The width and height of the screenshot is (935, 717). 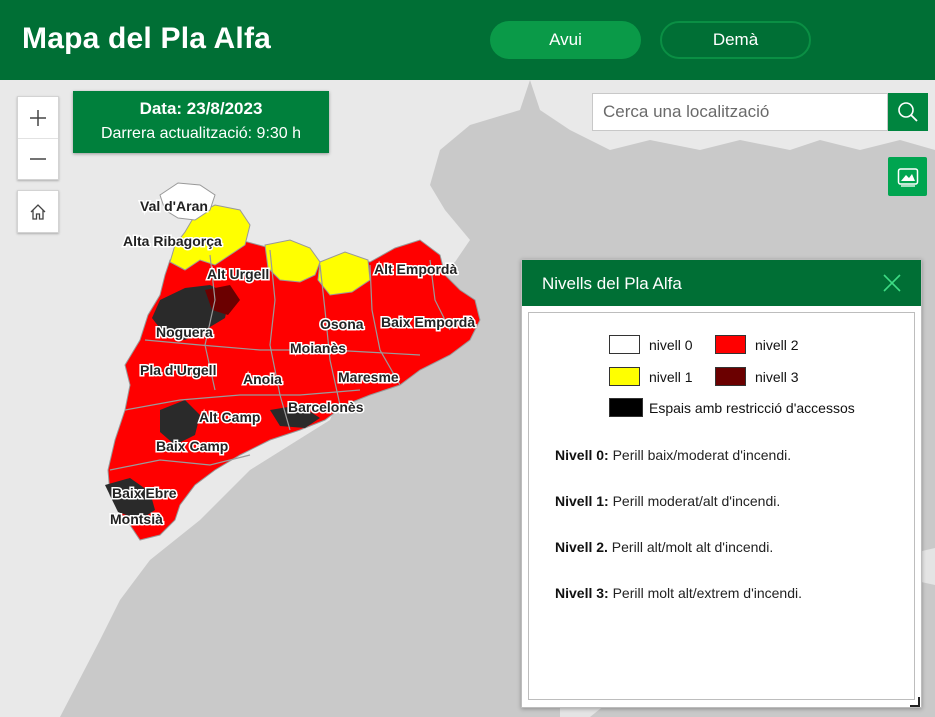 What do you see at coordinates (777, 344) in the screenshot?
I see `legend-label-level2: nivell 2` at bounding box center [777, 344].